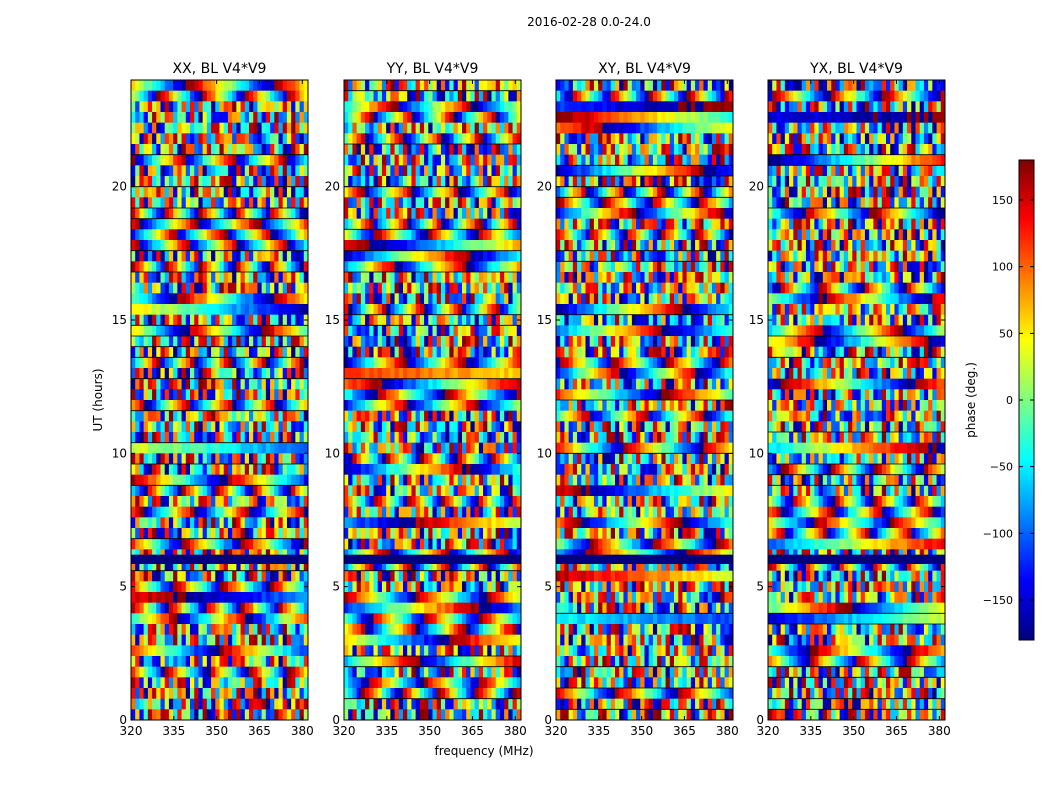  What do you see at coordinates (998, 533) in the screenshot?
I see `colorbar-tick-label: −100` at bounding box center [998, 533].